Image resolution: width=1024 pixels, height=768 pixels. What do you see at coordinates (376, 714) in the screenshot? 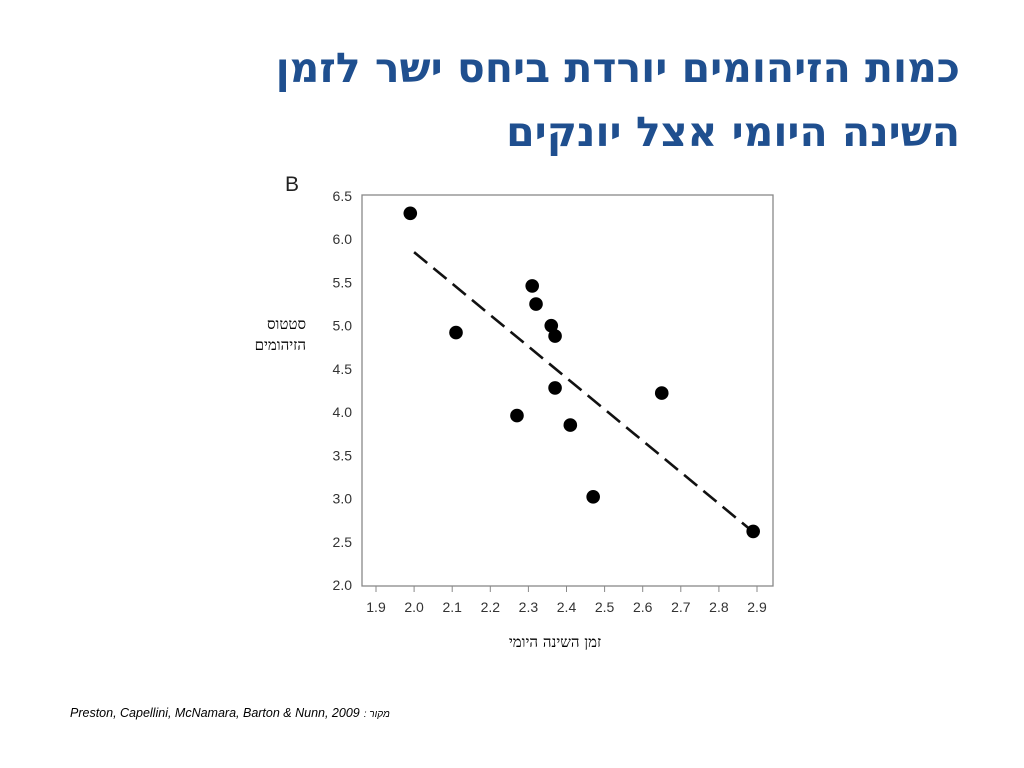
I see `source-label: : מקור` at bounding box center [376, 714].